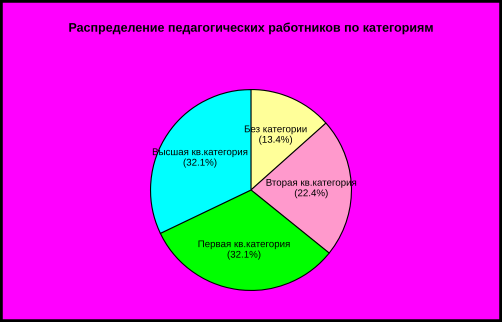  What do you see at coordinates (311, 193) in the screenshot?
I see `data-label: (22.4%)` at bounding box center [311, 193].